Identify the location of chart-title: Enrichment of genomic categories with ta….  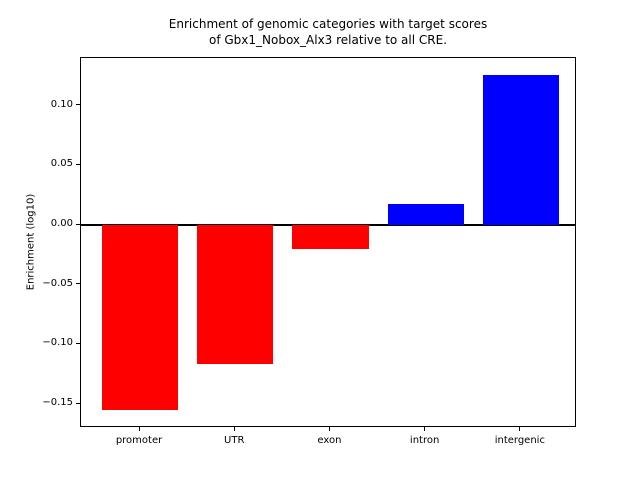
(328, 32).